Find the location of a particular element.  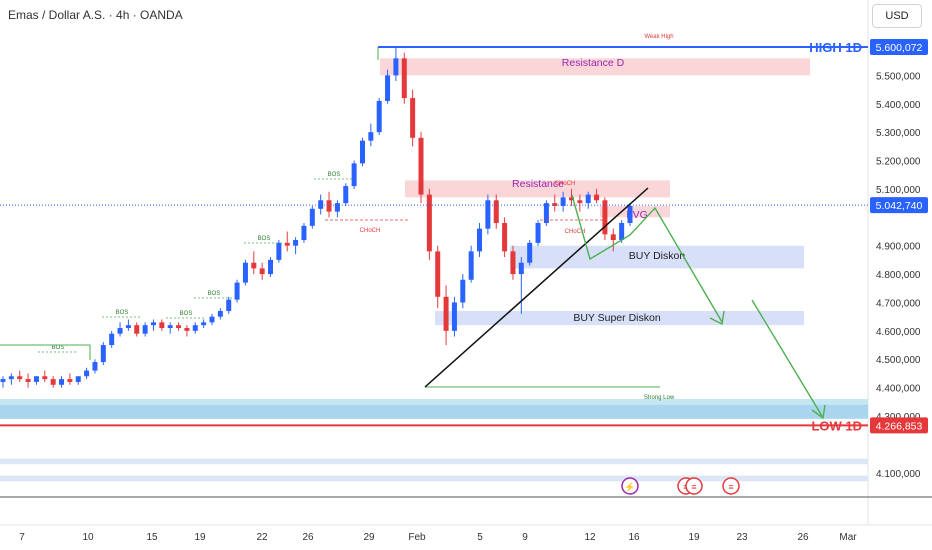

x-axis: 7 10 15 19 22 26 29 Feb 5 9 12 16 19 23 26 Mar is located at coordinates (438, 537).